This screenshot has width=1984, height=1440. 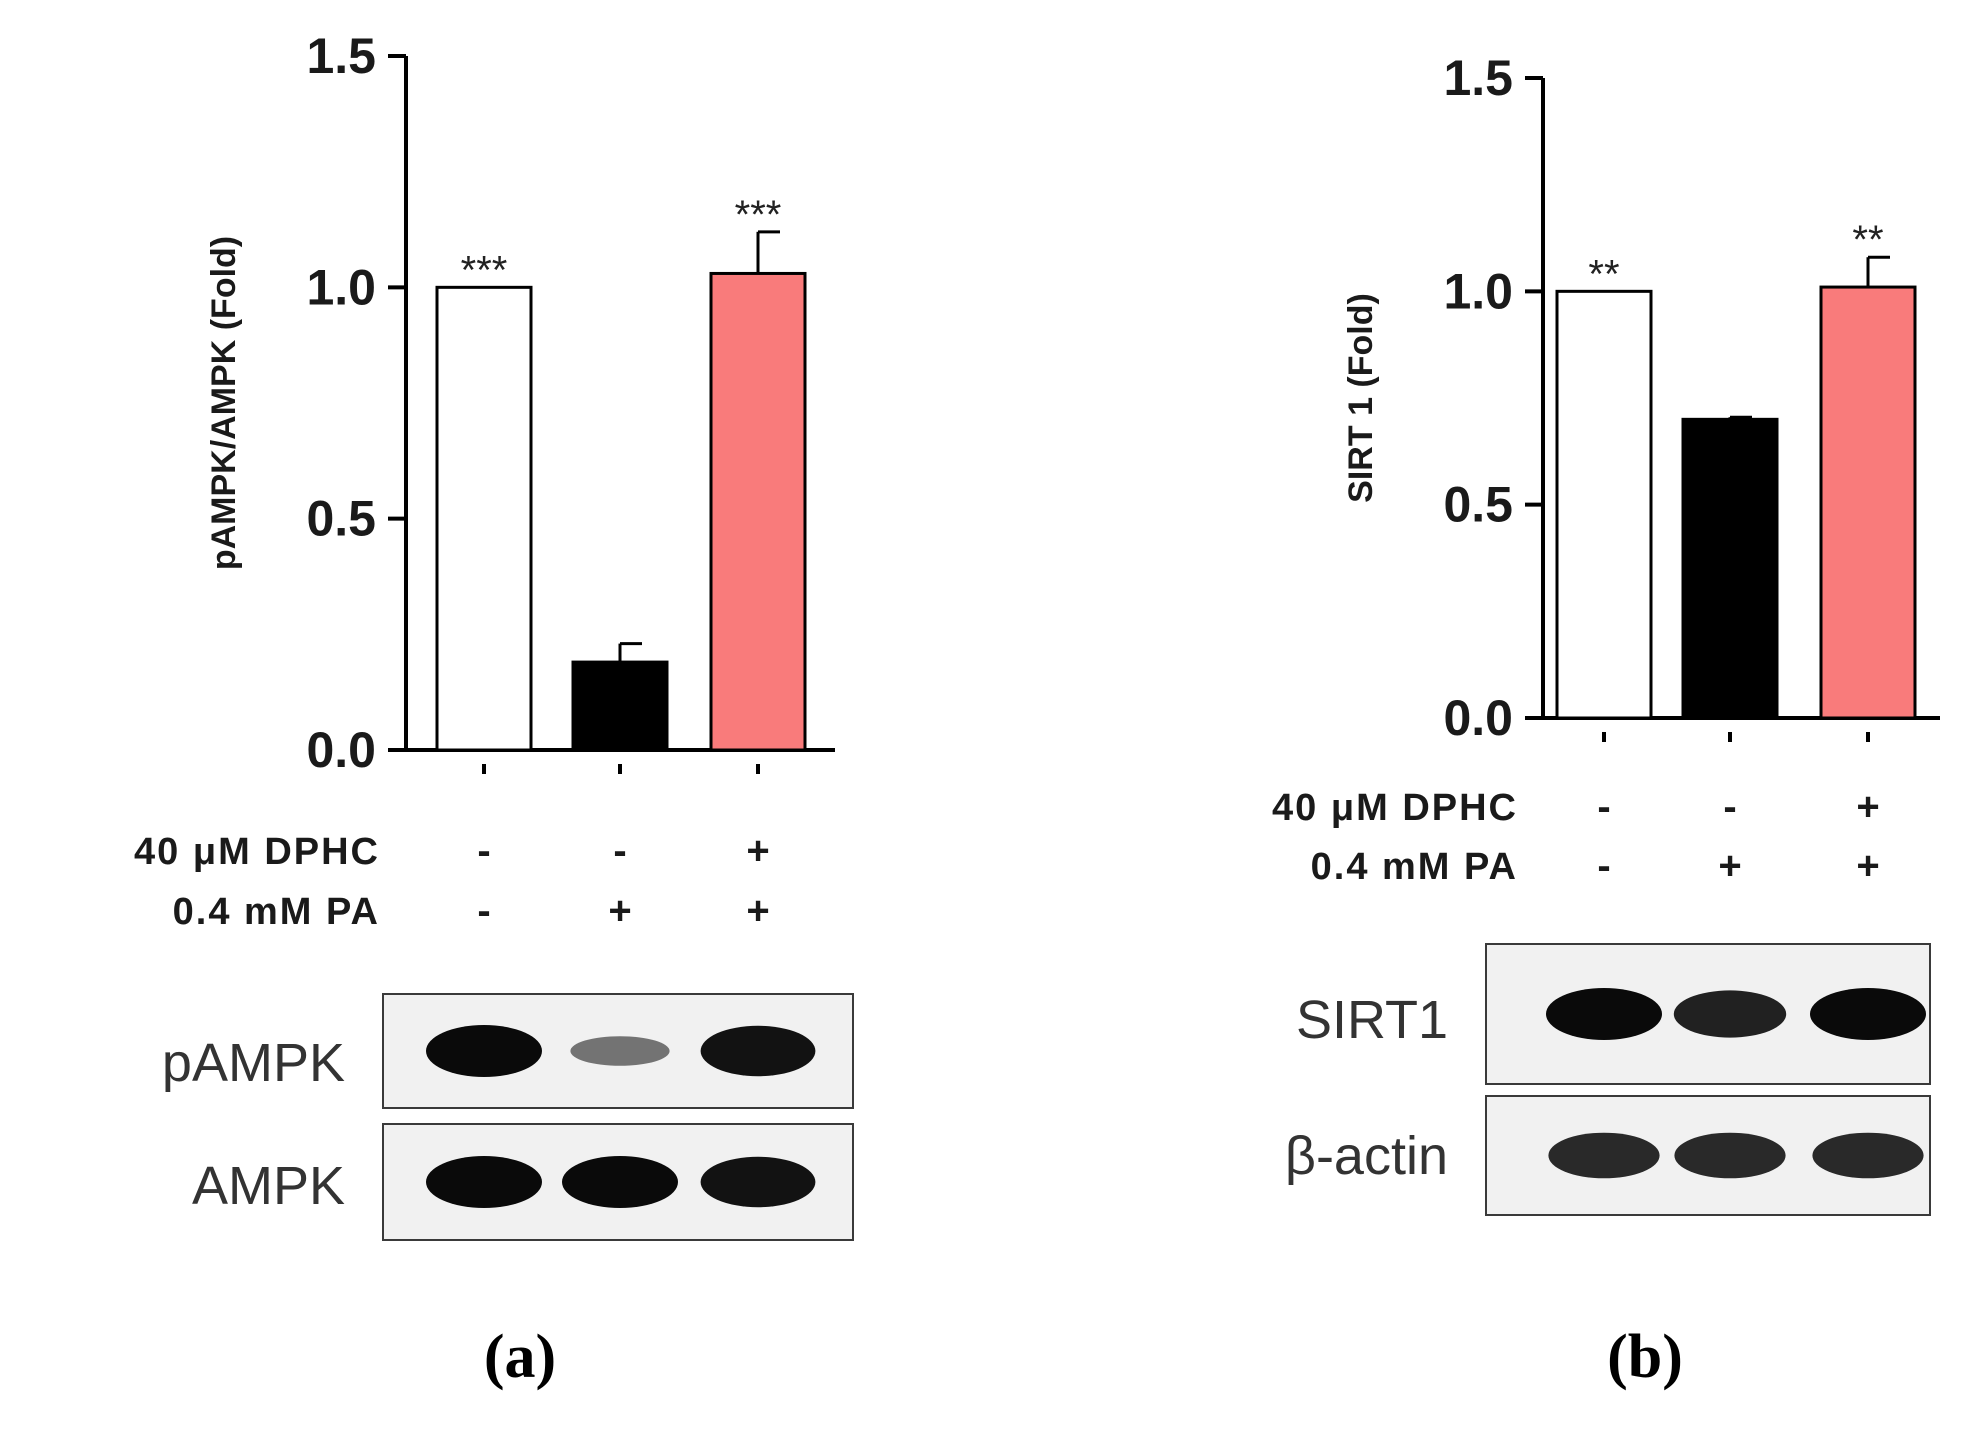 I want to click on panel-label: (a), so click(x=520, y=1357).